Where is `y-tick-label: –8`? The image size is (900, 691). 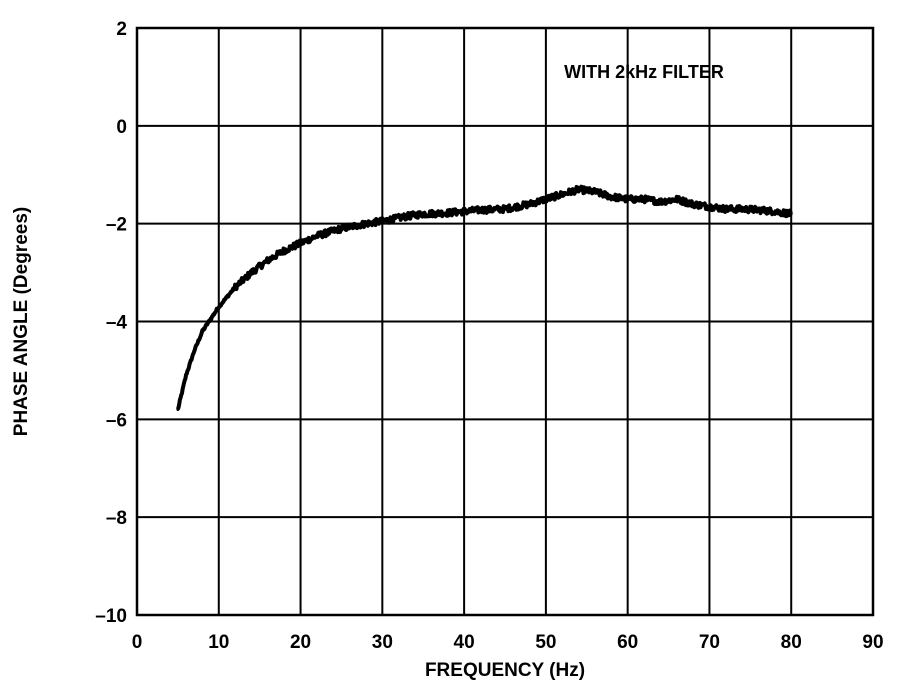
y-tick-label: –8 is located at coordinates (116, 518).